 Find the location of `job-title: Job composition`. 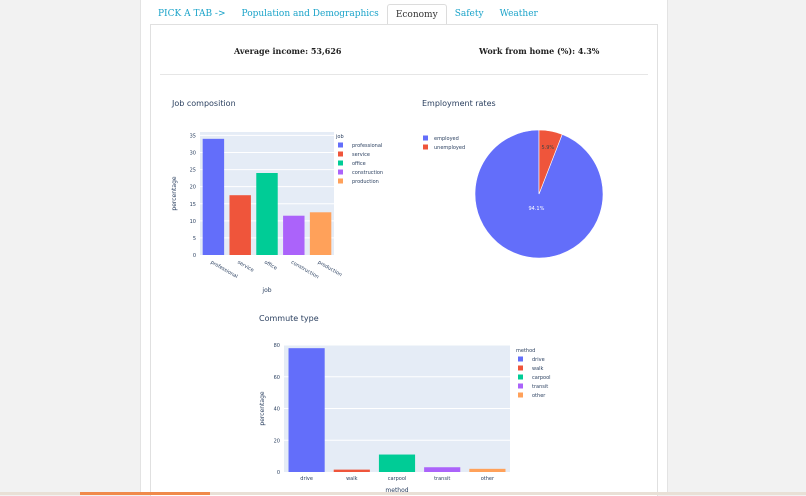

job-title: Job composition is located at coordinates (203, 103).